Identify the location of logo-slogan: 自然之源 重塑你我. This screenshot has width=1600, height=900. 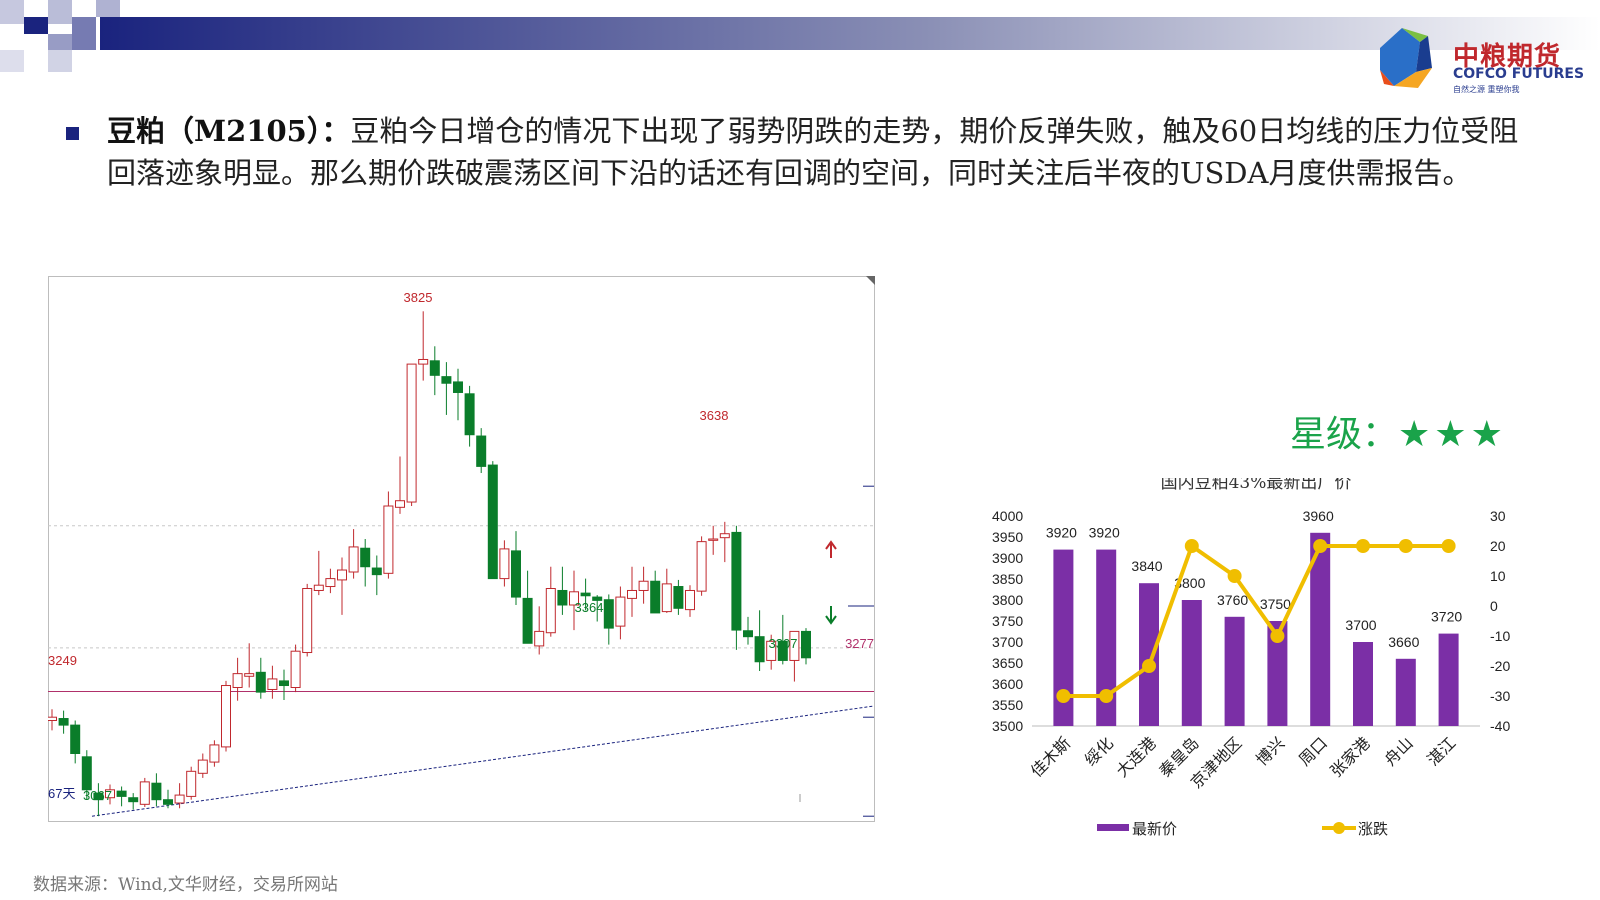
(1486, 89).